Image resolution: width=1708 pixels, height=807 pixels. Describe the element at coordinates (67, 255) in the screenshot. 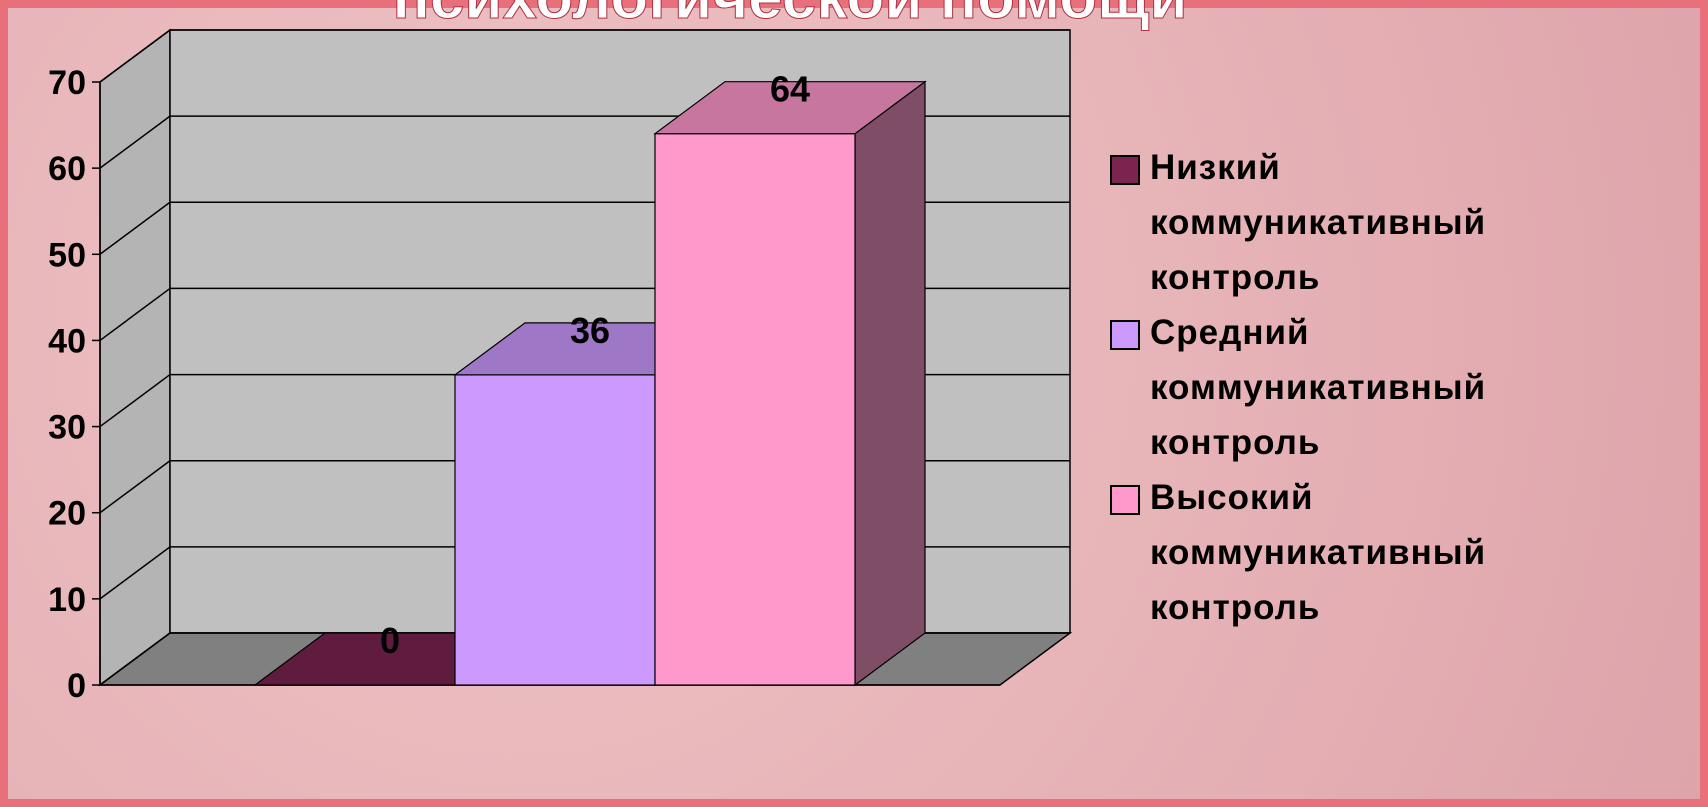

I see `y-tick-label: 50` at that location.